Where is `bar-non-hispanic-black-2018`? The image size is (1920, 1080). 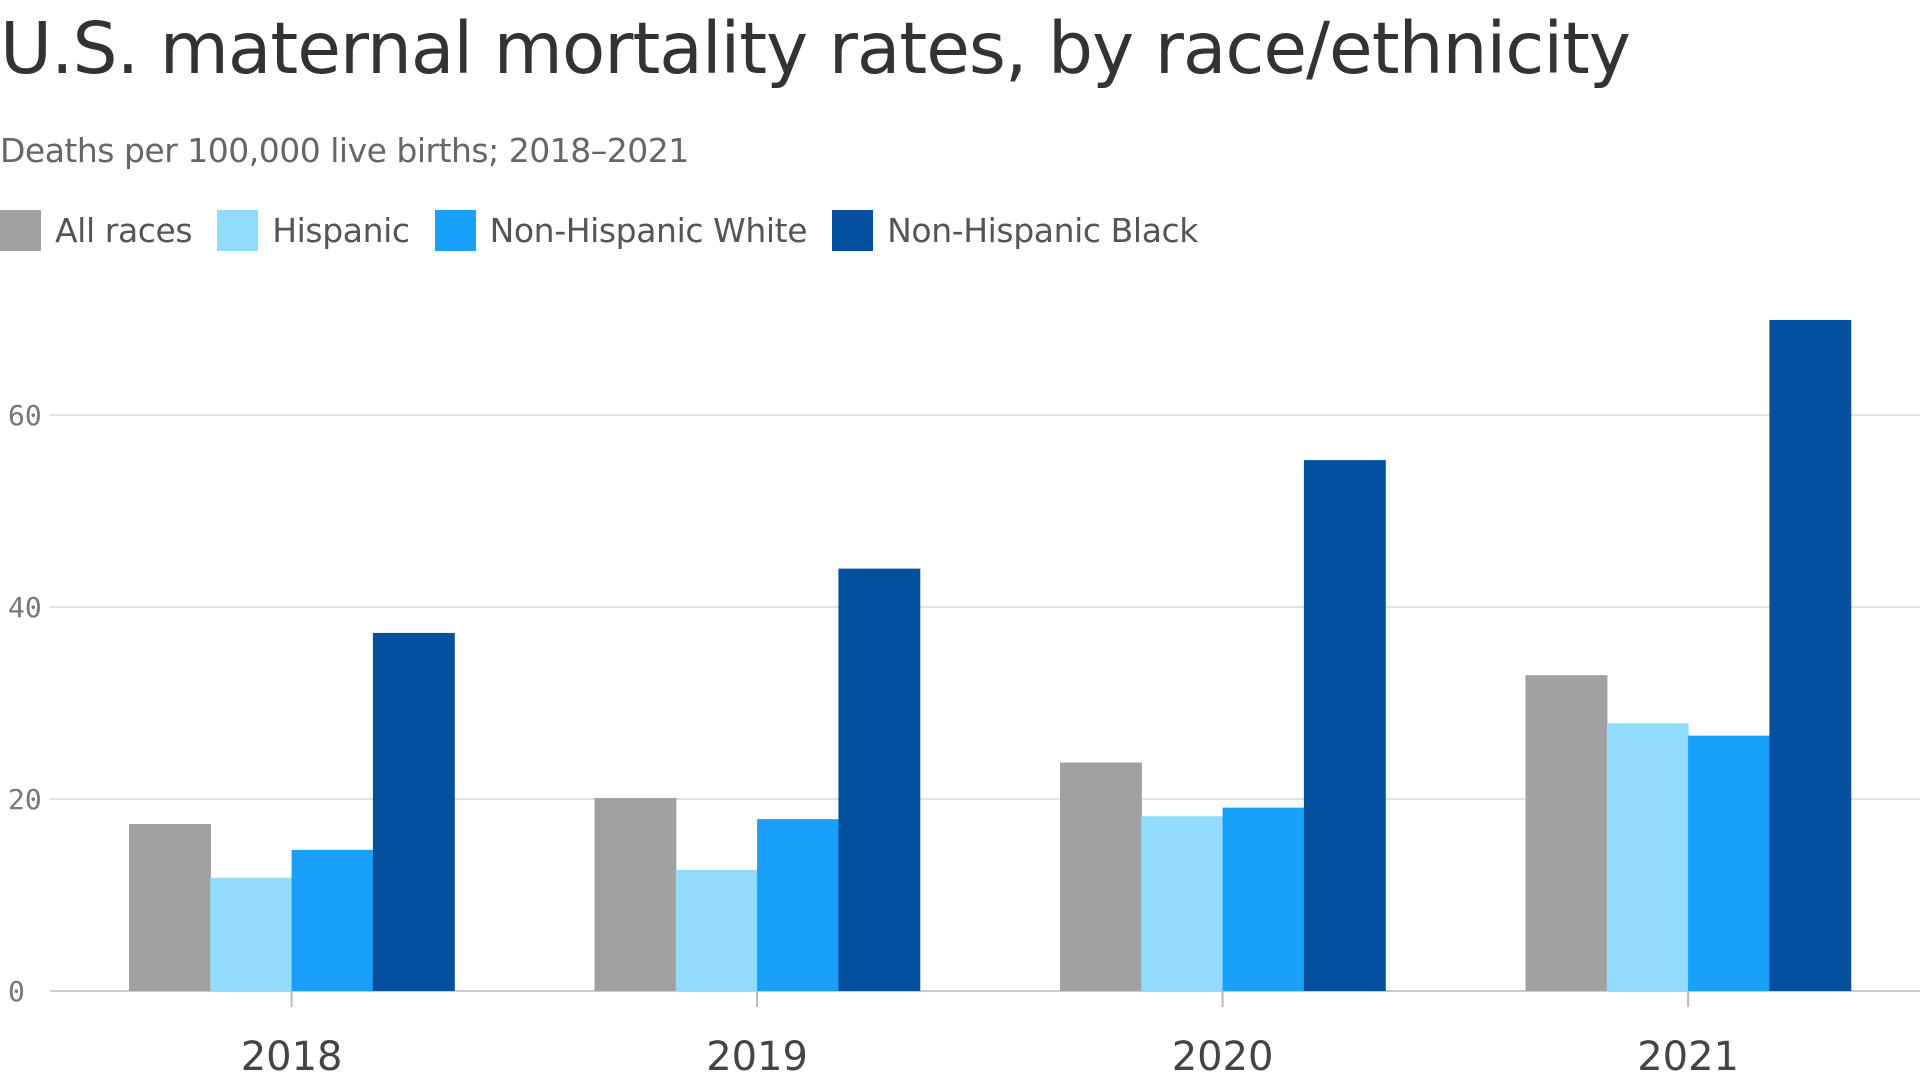
bar-non-hispanic-black-2018 is located at coordinates (413, 811).